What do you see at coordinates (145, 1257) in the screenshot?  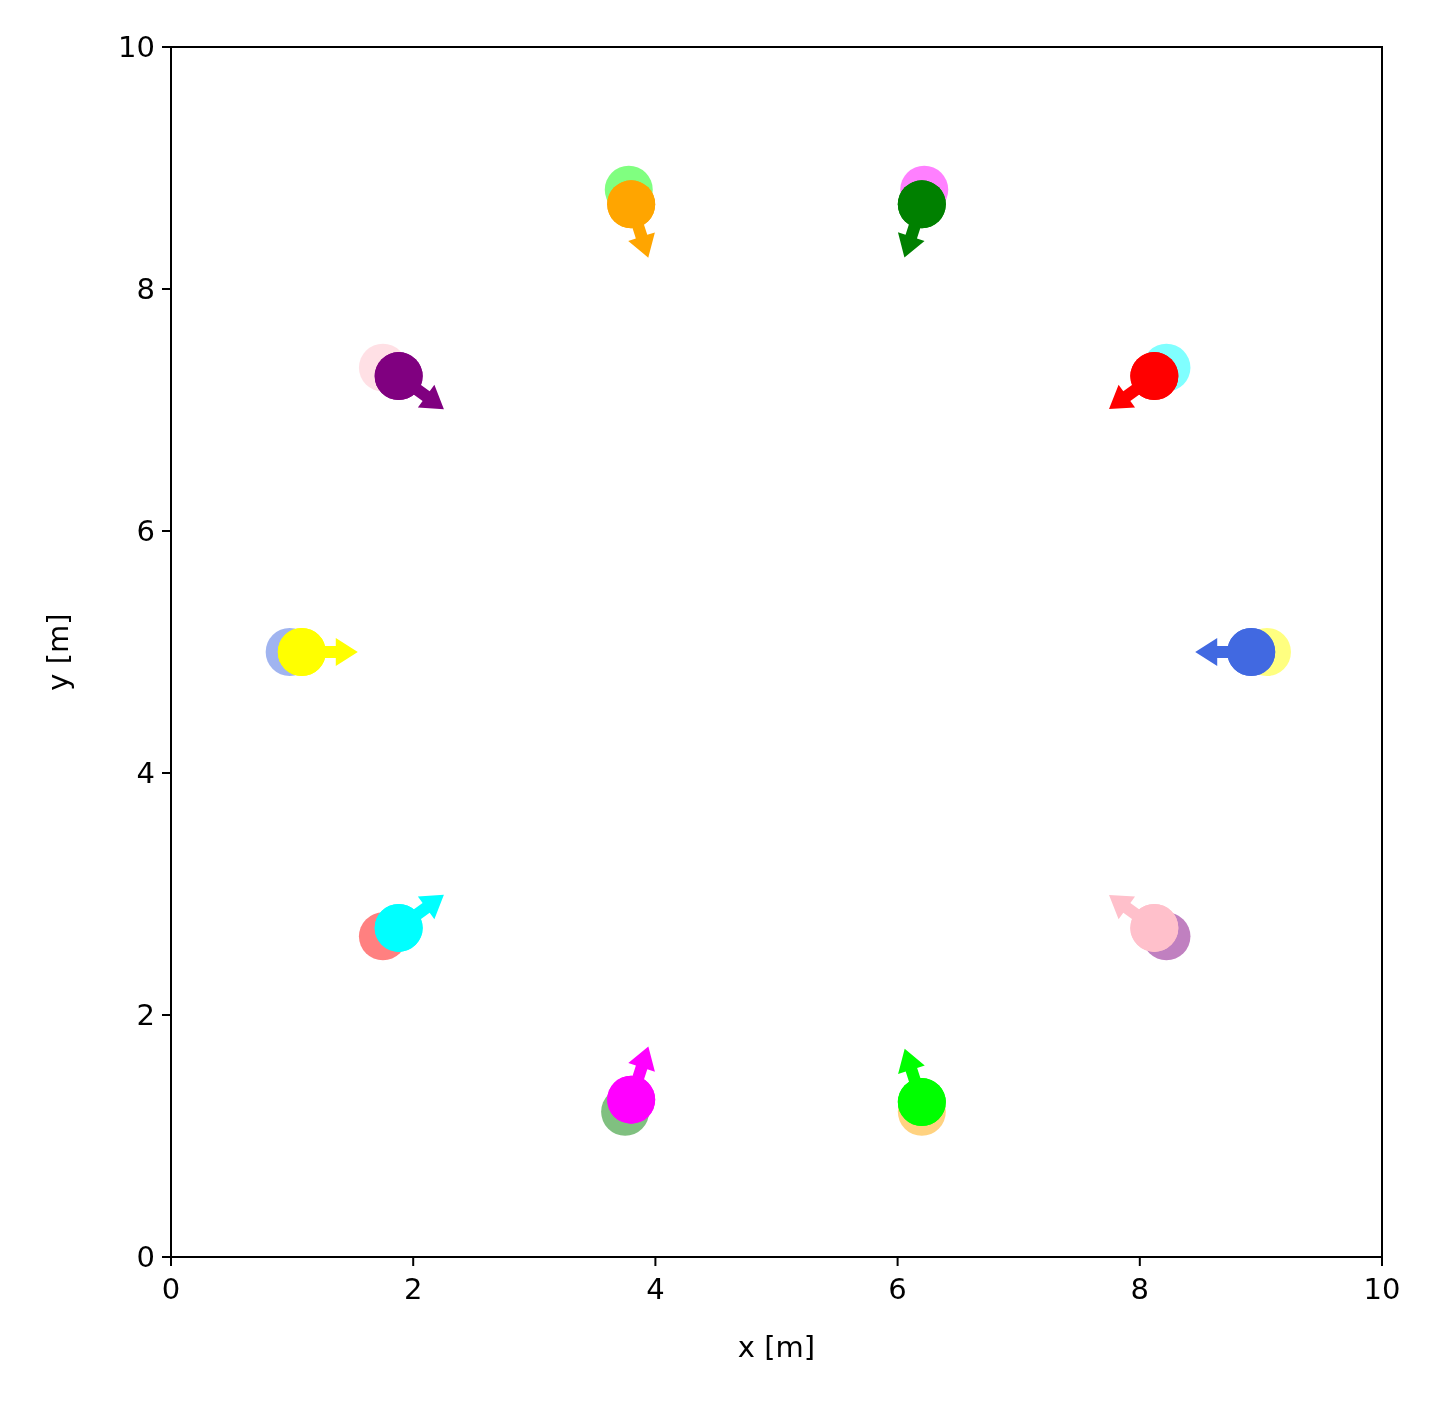 I see `y-tick-label: 0` at bounding box center [145, 1257].